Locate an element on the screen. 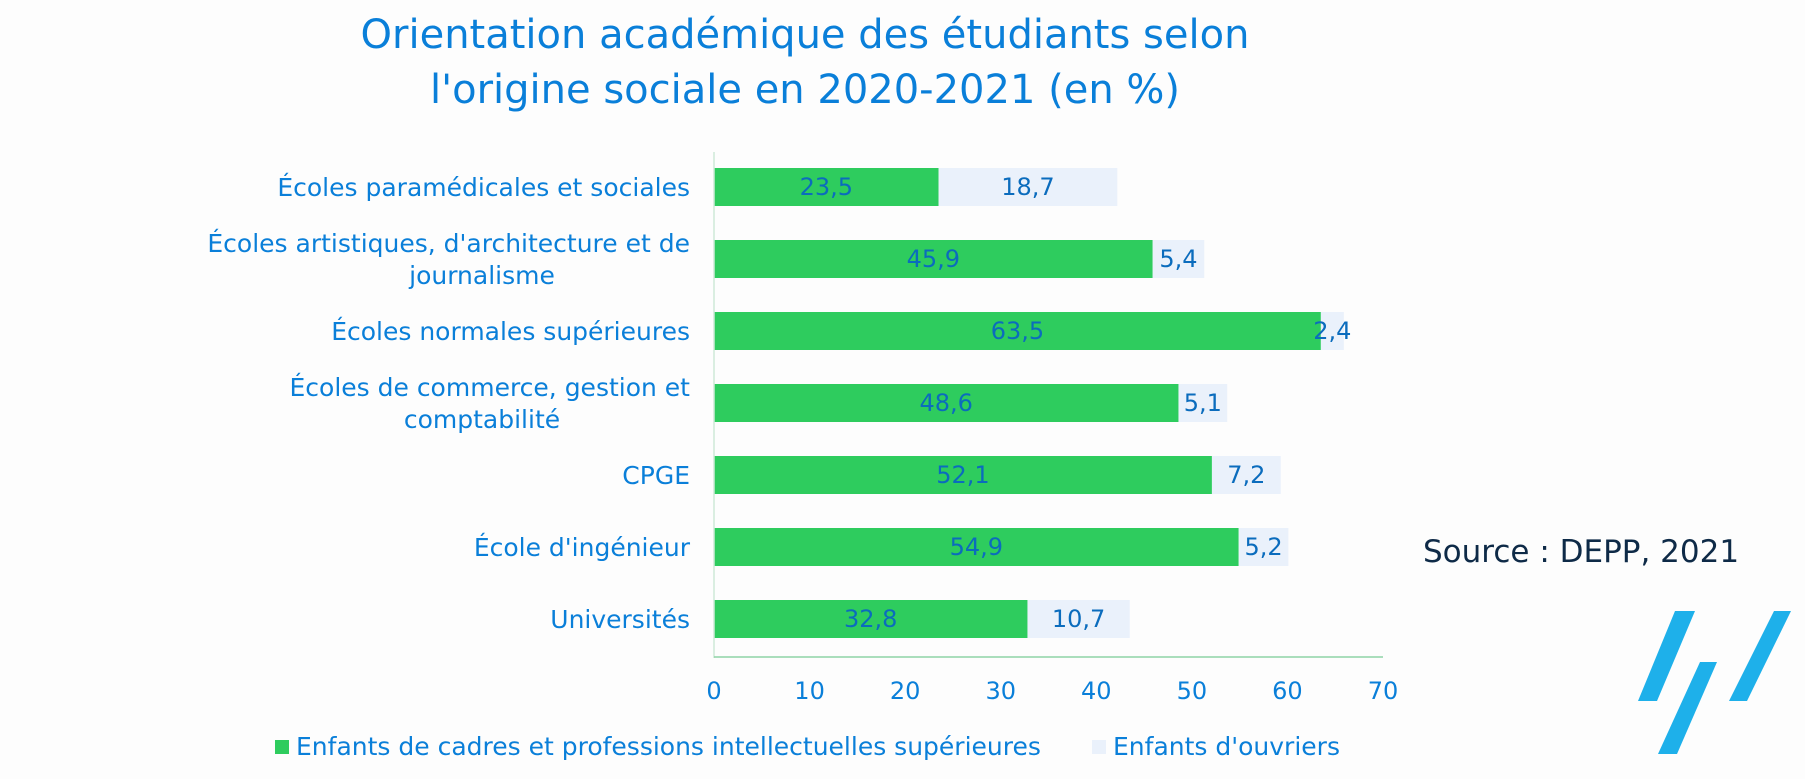 The width and height of the screenshot is (1805, 779). bar-data-label: 63,5 is located at coordinates (1017, 331).